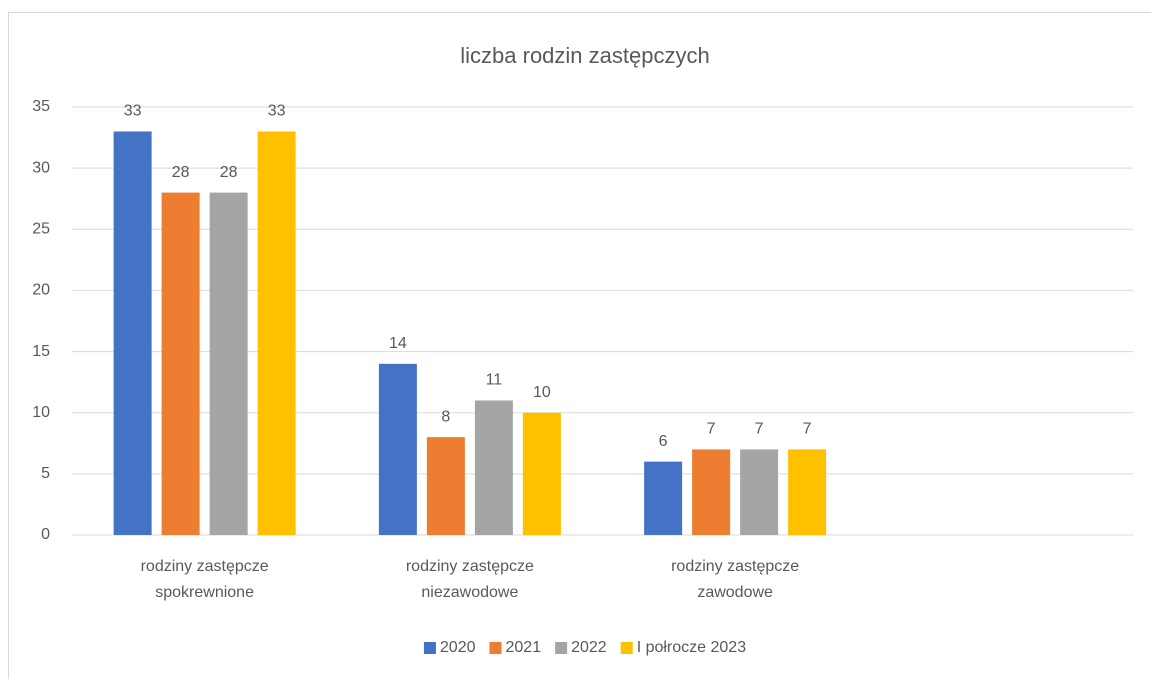 This screenshot has height=679, width=1151. Describe the element at coordinates (494, 380) in the screenshot. I see `data-label: 11` at that location.